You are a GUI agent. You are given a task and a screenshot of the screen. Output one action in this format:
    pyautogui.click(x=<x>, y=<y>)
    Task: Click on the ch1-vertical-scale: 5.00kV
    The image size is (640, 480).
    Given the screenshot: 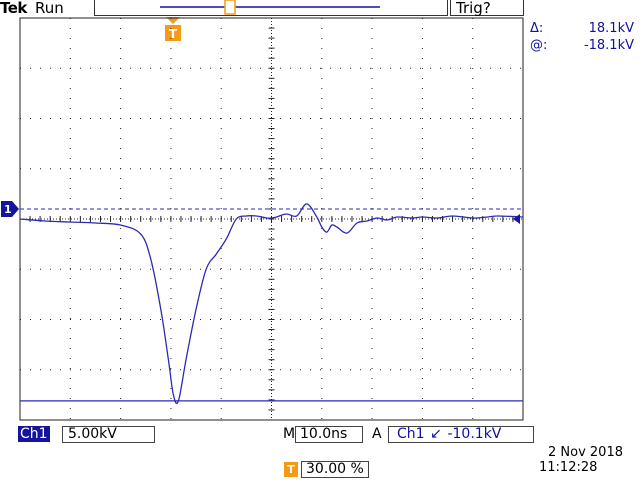 What is the action you would take?
    pyautogui.click(x=108, y=434)
    